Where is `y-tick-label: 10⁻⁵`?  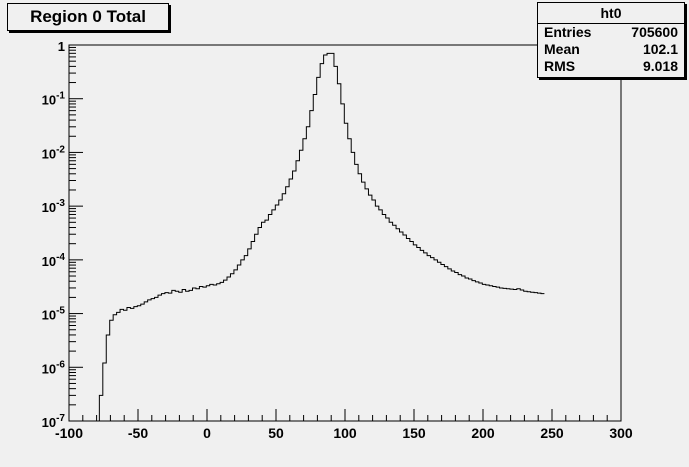
y-tick-label: 10⁻⁵ is located at coordinates (54, 314).